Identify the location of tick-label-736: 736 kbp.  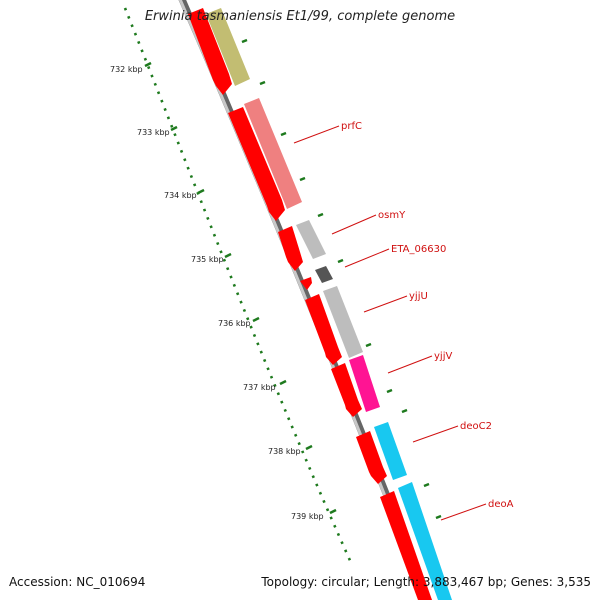
(234, 323).